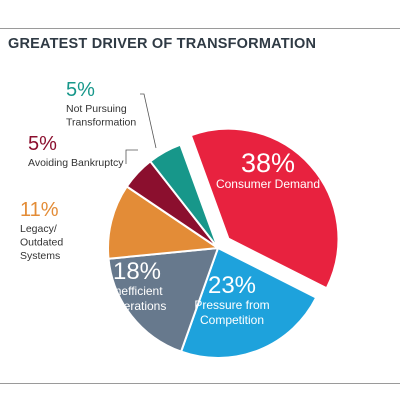 The height and width of the screenshot is (400, 400). Describe the element at coordinates (137, 306) in the screenshot. I see `slice-label-inefficient-operations-line-2: Operations` at that location.